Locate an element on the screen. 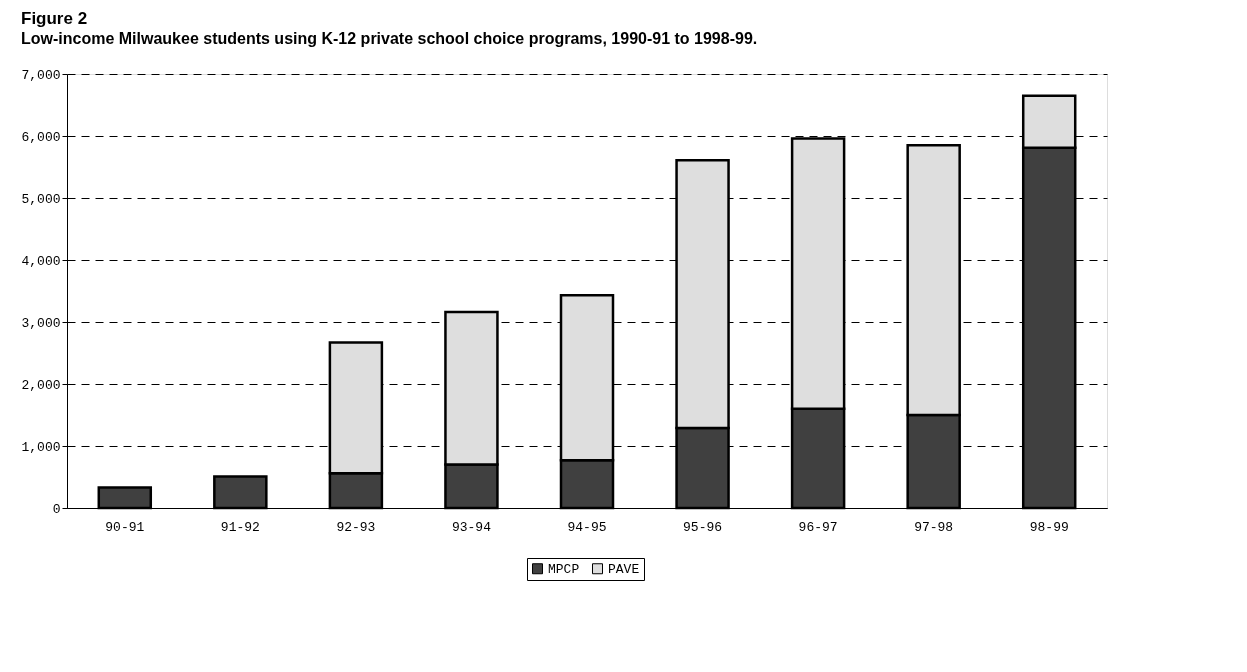  y-tick-label: 4,000 is located at coordinates (41, 261).